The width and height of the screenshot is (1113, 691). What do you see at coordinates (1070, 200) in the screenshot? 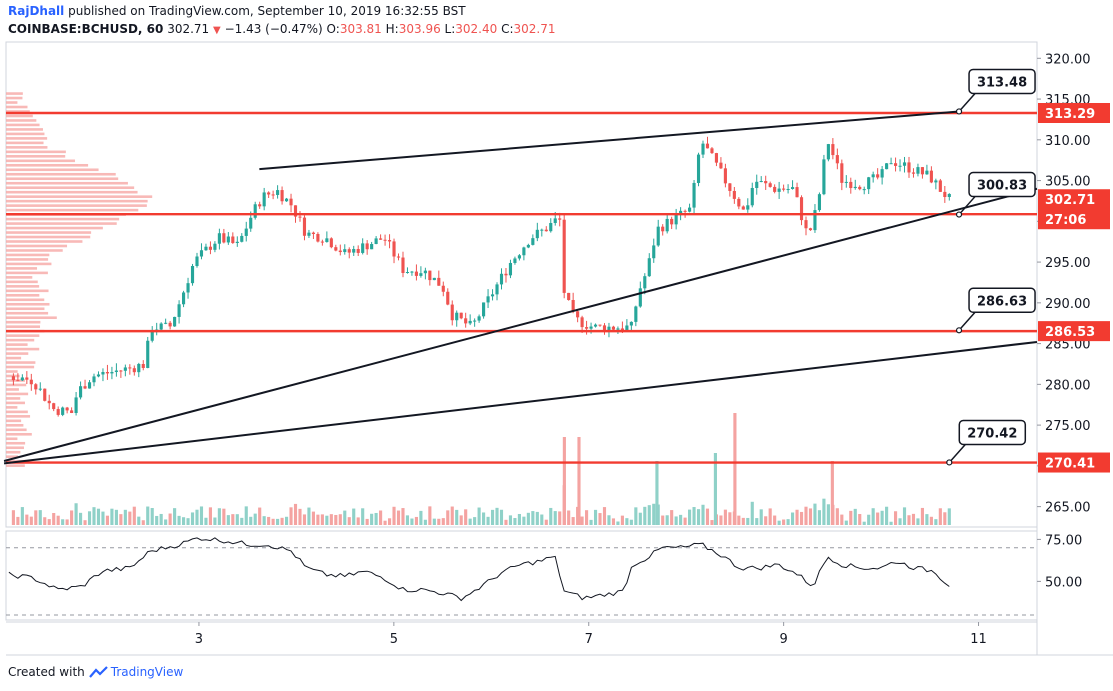
I see `current-price-label: 302.71` at bounding box center [1070, 200].